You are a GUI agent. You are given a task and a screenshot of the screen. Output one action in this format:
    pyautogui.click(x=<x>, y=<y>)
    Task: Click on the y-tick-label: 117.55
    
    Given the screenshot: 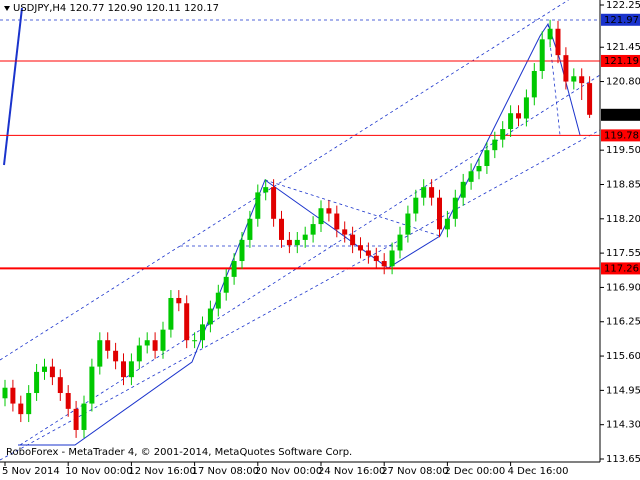 What is the action you would take?
    pyautogui.click(x=623, y=253)
    